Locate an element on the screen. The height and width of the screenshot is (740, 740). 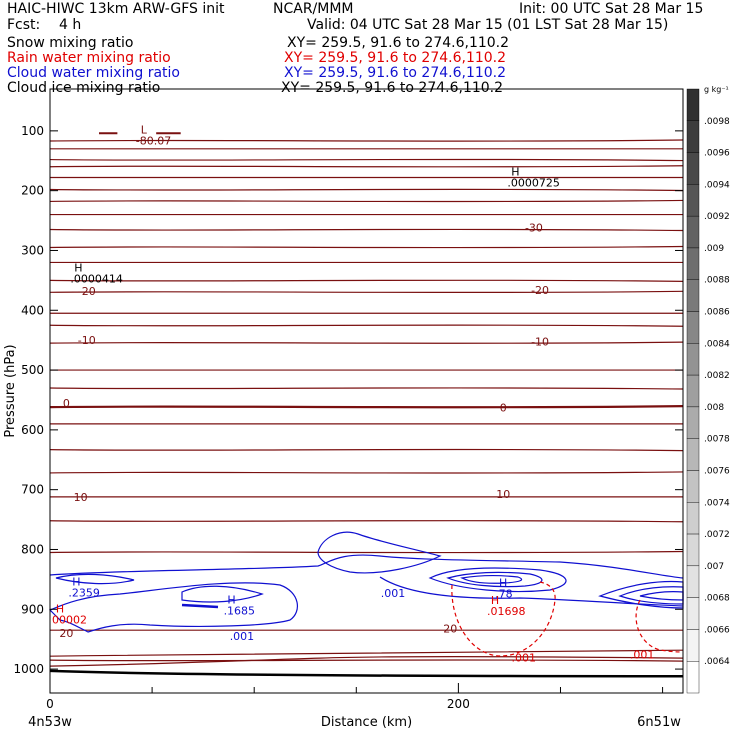
extremum-value: .1685 is located at coordinates (240, 610).